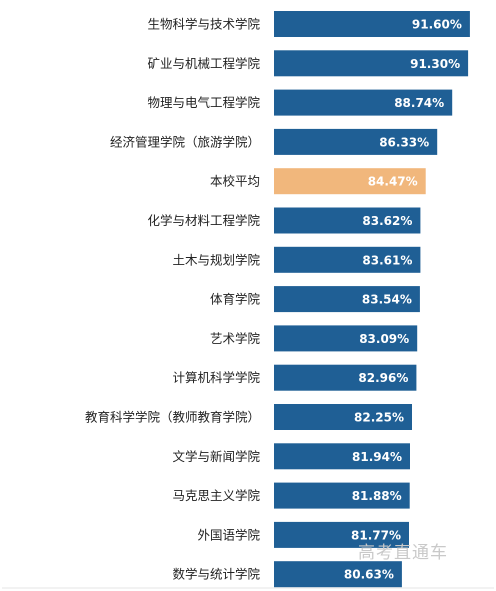 The image size is (496, 591). Describe the element at coordinates (403, 553) in the screenshot. I see `watermark-text: 高考直通车` at that location.